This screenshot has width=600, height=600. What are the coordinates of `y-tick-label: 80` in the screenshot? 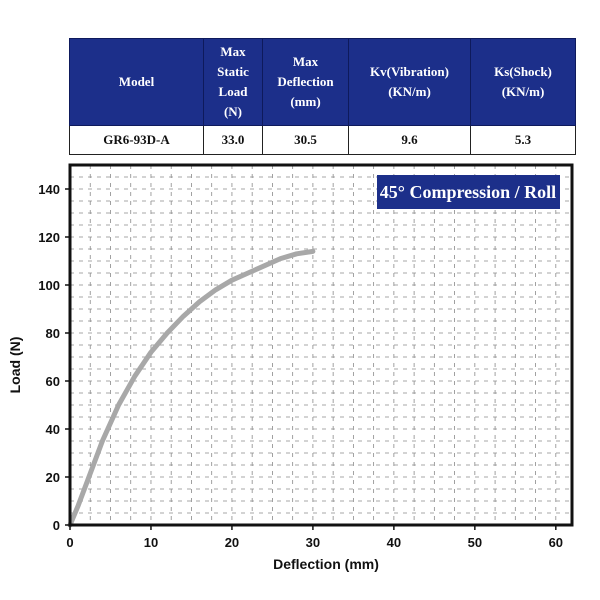 It's located at (53, 333).